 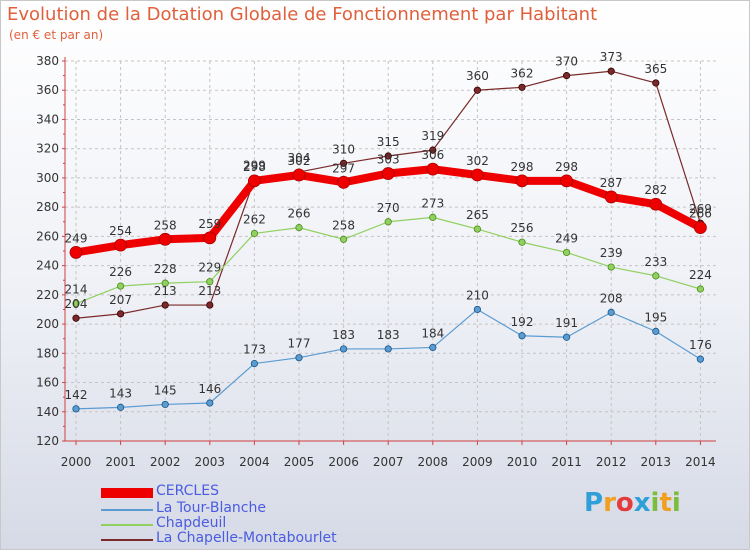 I want to click on data-label-cercles: 298, so click(x=566, y=167).